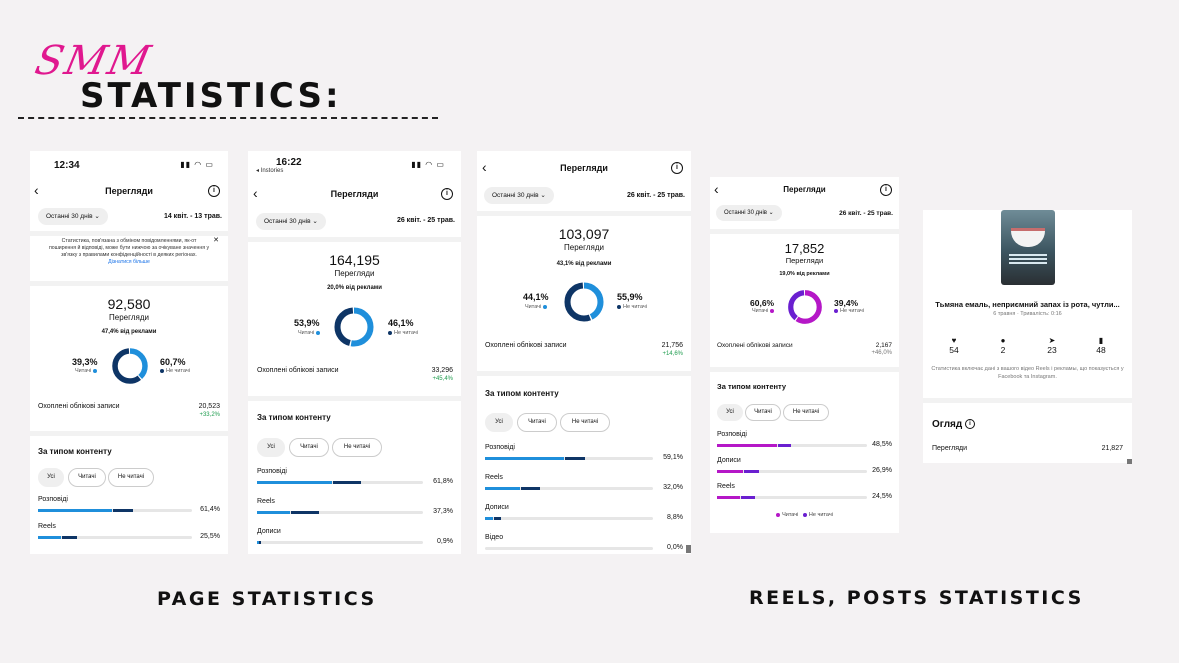 The image size is (1179, 663). What do you see at coordinates (726, 486) in the screenshot?
I see `content-type-label: Reels` at bounding box center [726, 486].